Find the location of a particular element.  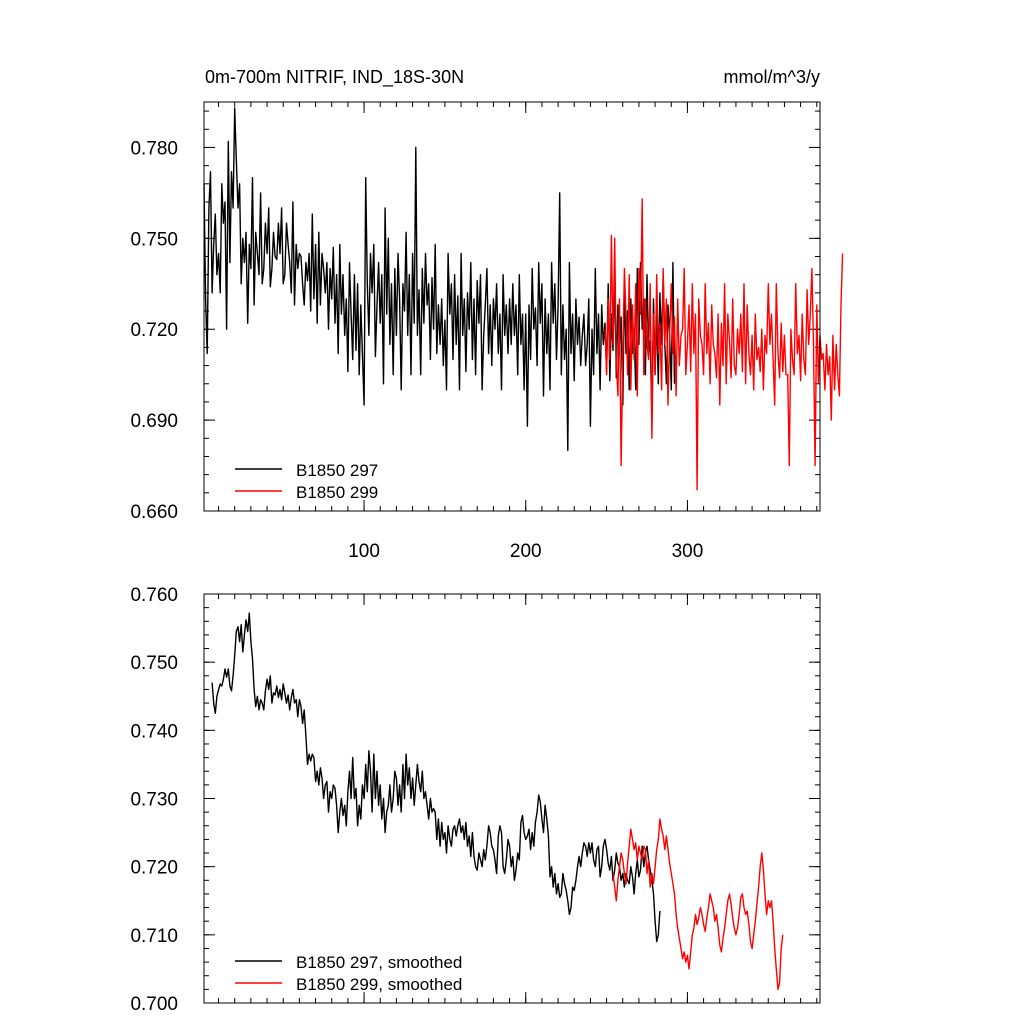

bottom-legend: B1850 297, smoothed B1850 299, smoothed is located at coordinates (348, 973).